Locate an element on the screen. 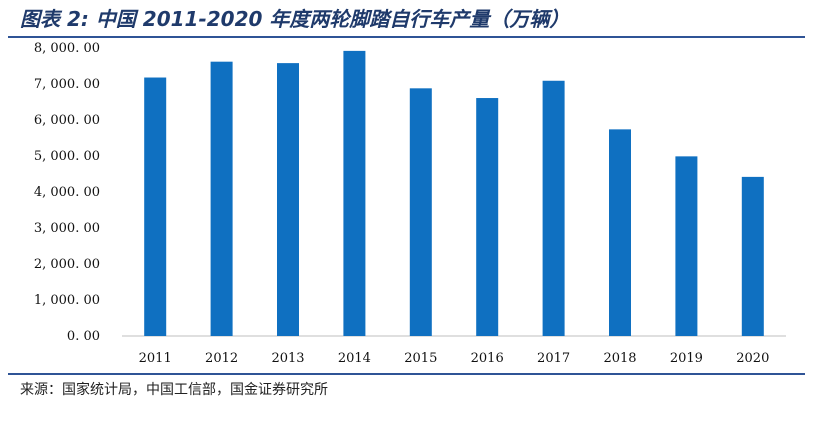 The height and width of the screenshot is (422, 813). source-note: 来源：国家统计局，中国工信部，国金证券研究所 is located at coordinates (174, 390).